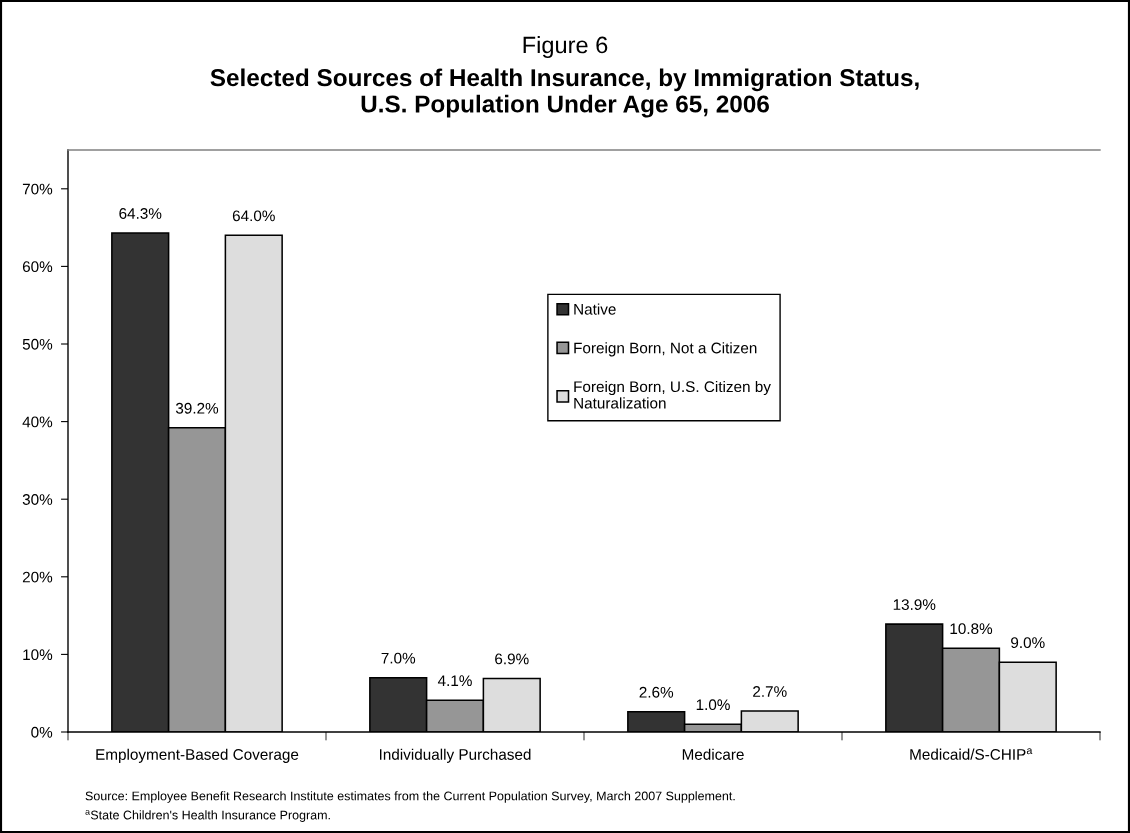  I want to click on y-tick-label: 70%, so click(37, 189).